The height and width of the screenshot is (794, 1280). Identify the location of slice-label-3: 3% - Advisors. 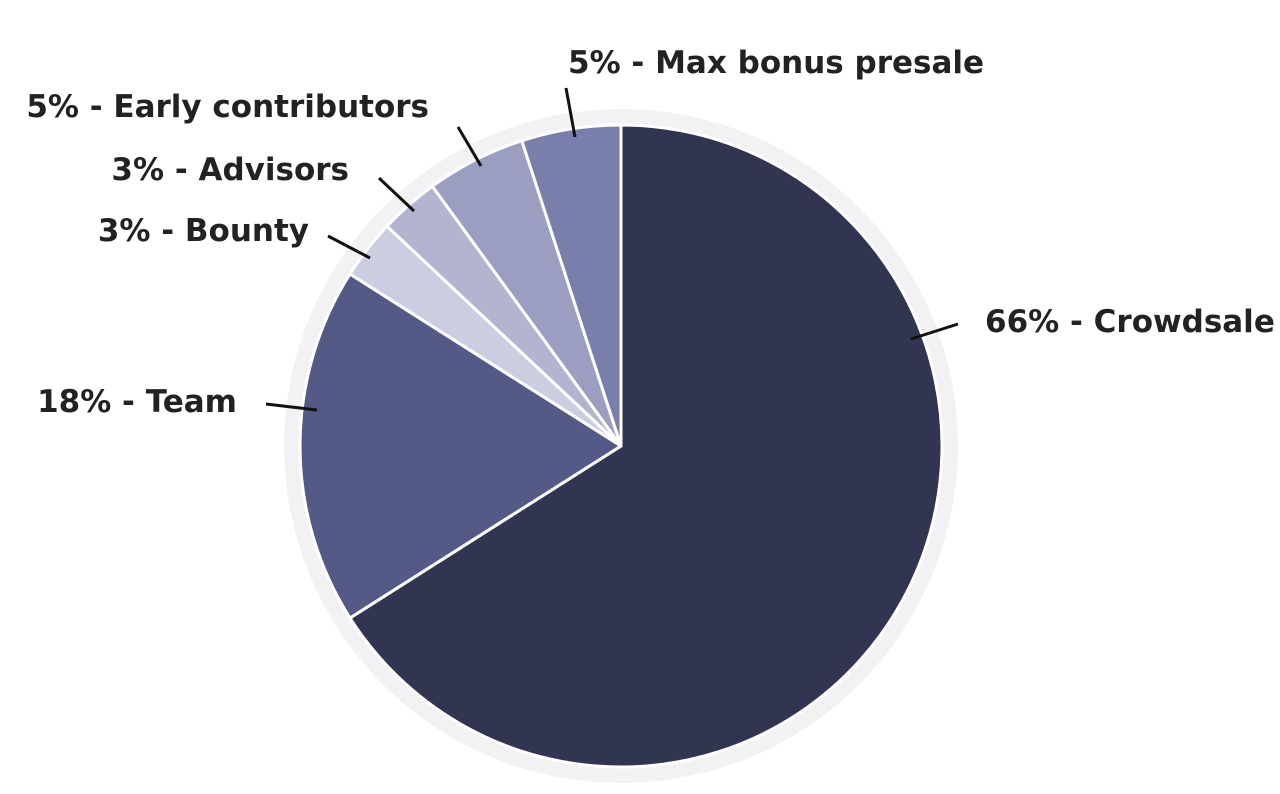
(230, 170).